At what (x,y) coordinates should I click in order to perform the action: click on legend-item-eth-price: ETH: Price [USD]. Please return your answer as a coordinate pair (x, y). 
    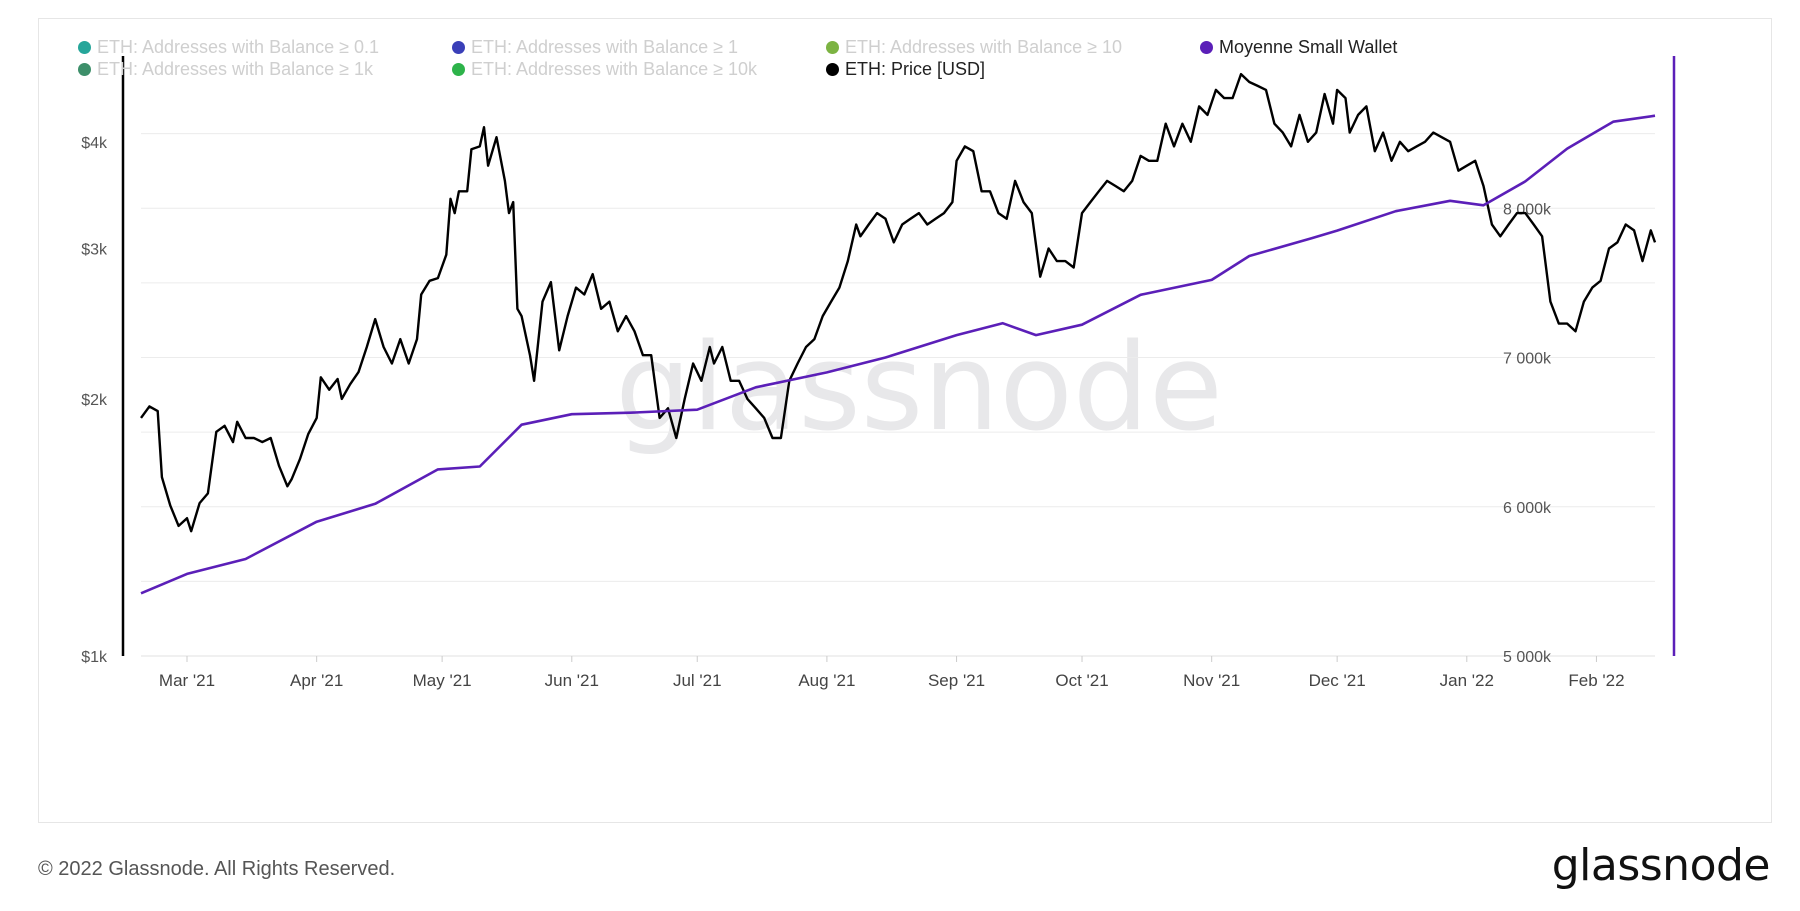
    Looking at the image, I should click on (905, 69).